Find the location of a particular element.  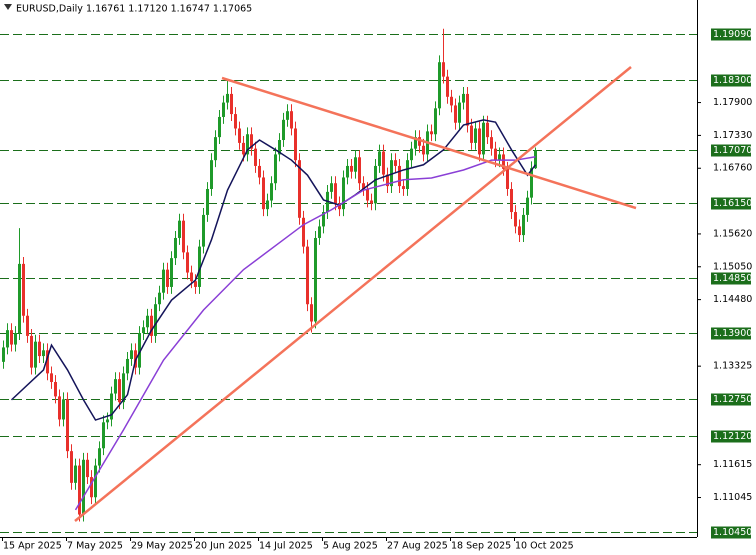

level-label: 1.14850 is located at coordinates (732, 278).